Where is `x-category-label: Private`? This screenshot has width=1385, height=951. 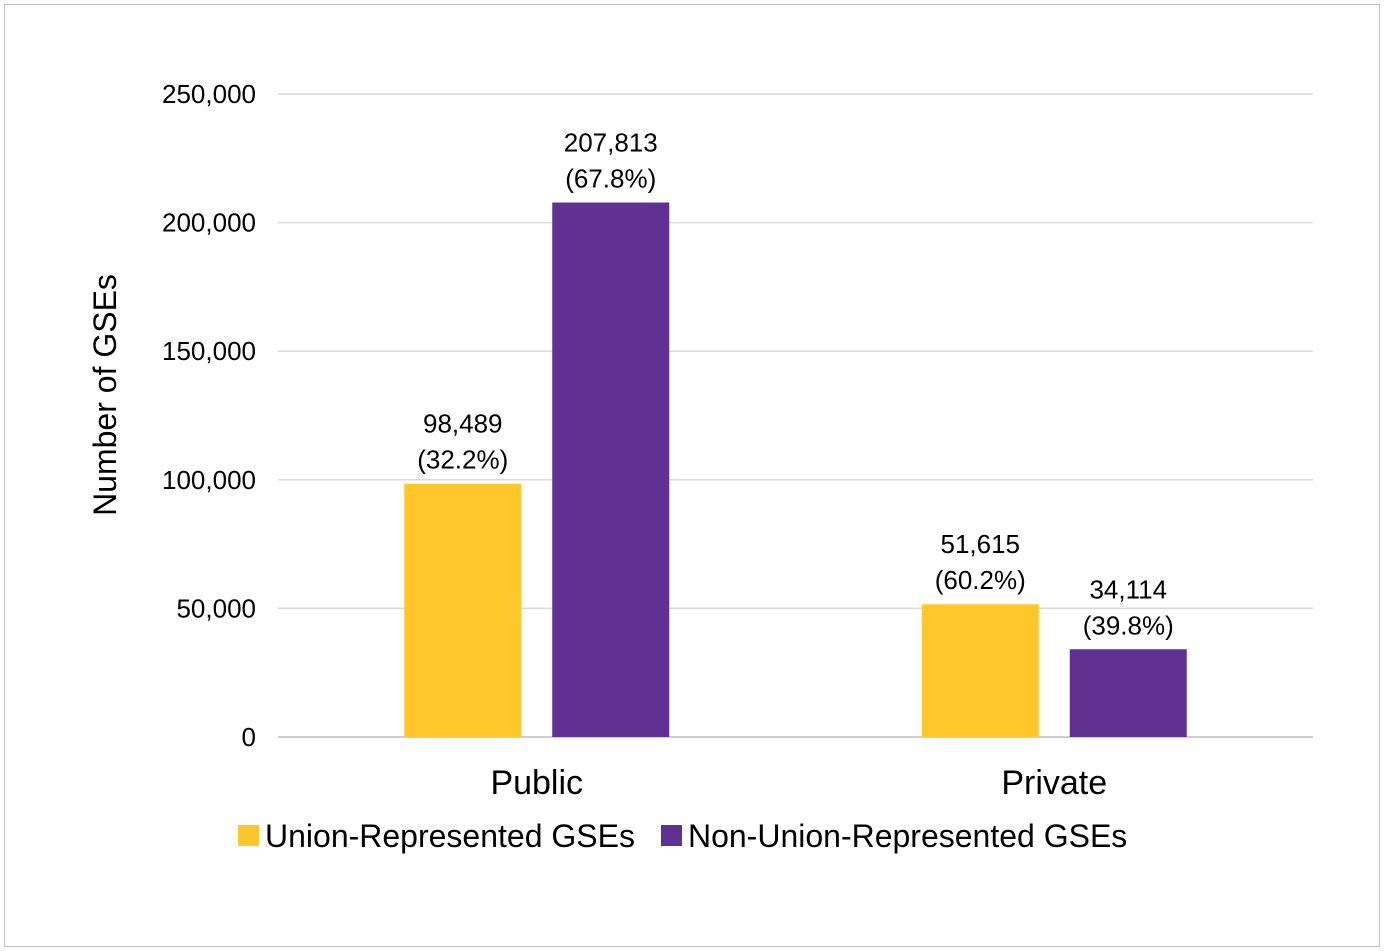
x-category-label: Private is located at coordinates (1054, 783).